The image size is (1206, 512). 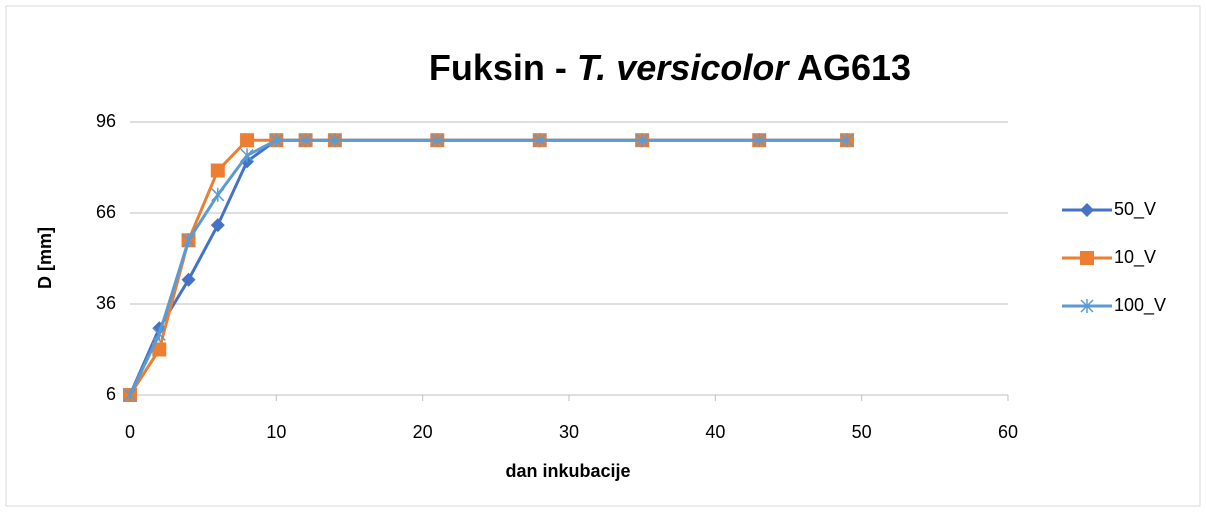 What do you see at coordinates (849, 67) in the screenshot?
I see `title-part: AG613` at bounding box center [849, 67].